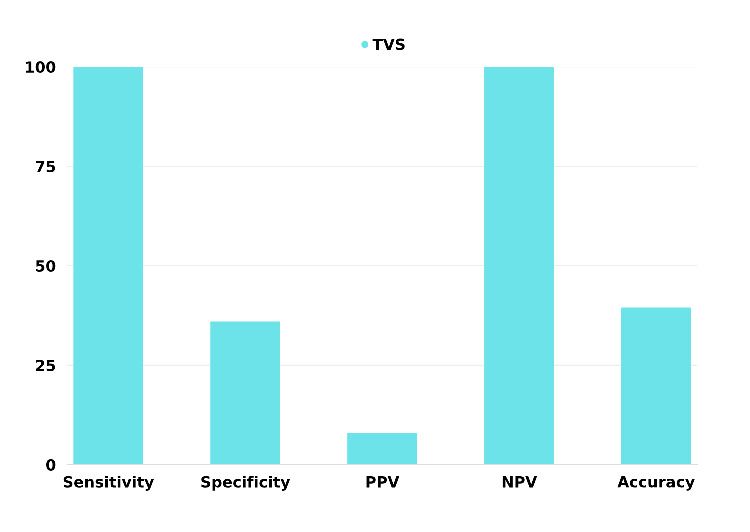  What do you see at coordinates (520, 482) in the screenshot?
I see `x-tick-label: NPV` at bounding box center [520, 482].